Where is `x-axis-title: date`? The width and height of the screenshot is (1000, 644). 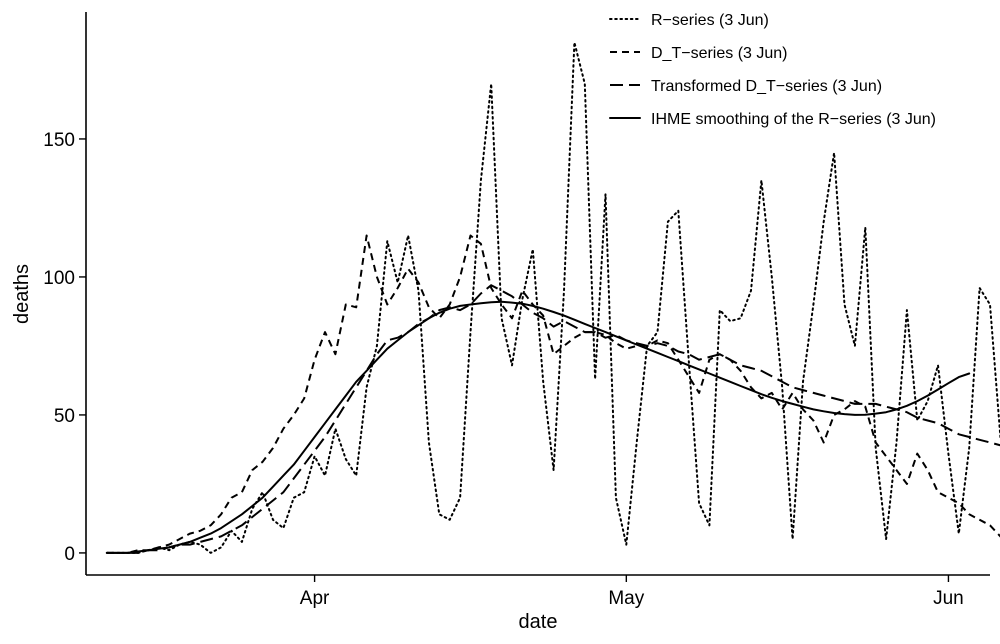 x-axis-title: date is located at coordinates (538, 622).